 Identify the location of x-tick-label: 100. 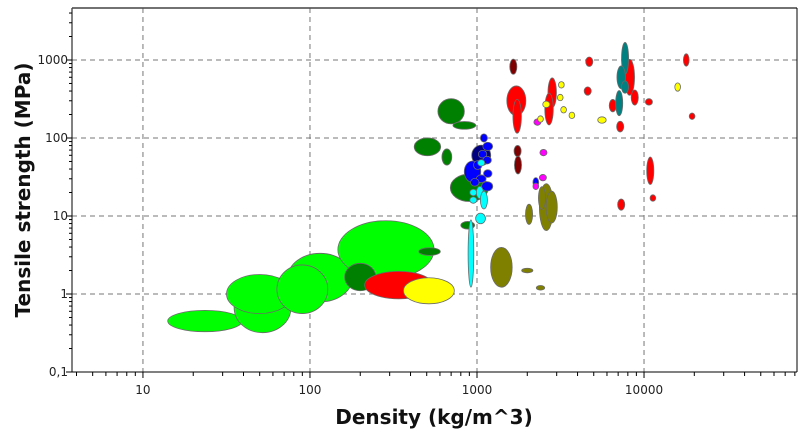
(310, 390).